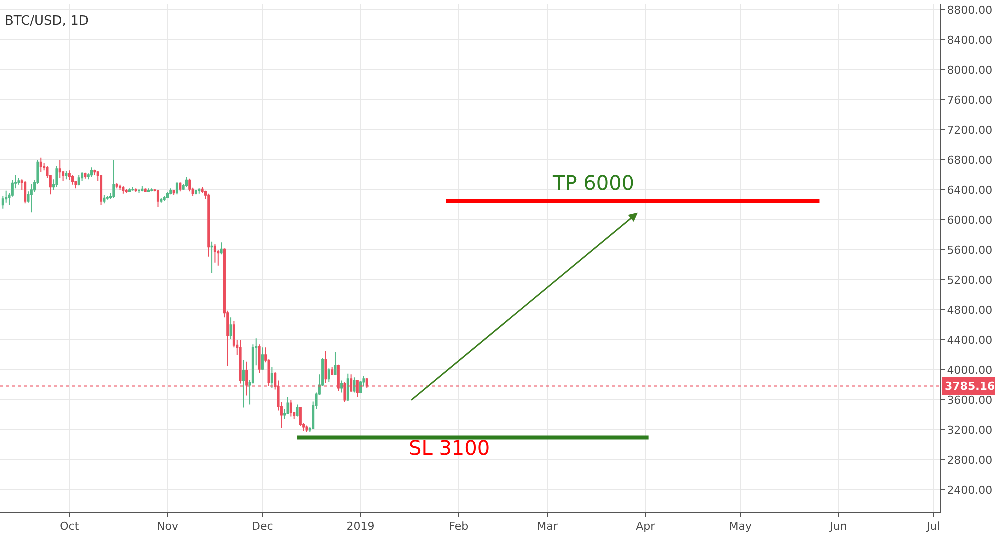  What do you see at coordinates (449, 448) in the screenshot?
I see `annotation: SL 3100` at bounding box center [449, 448].